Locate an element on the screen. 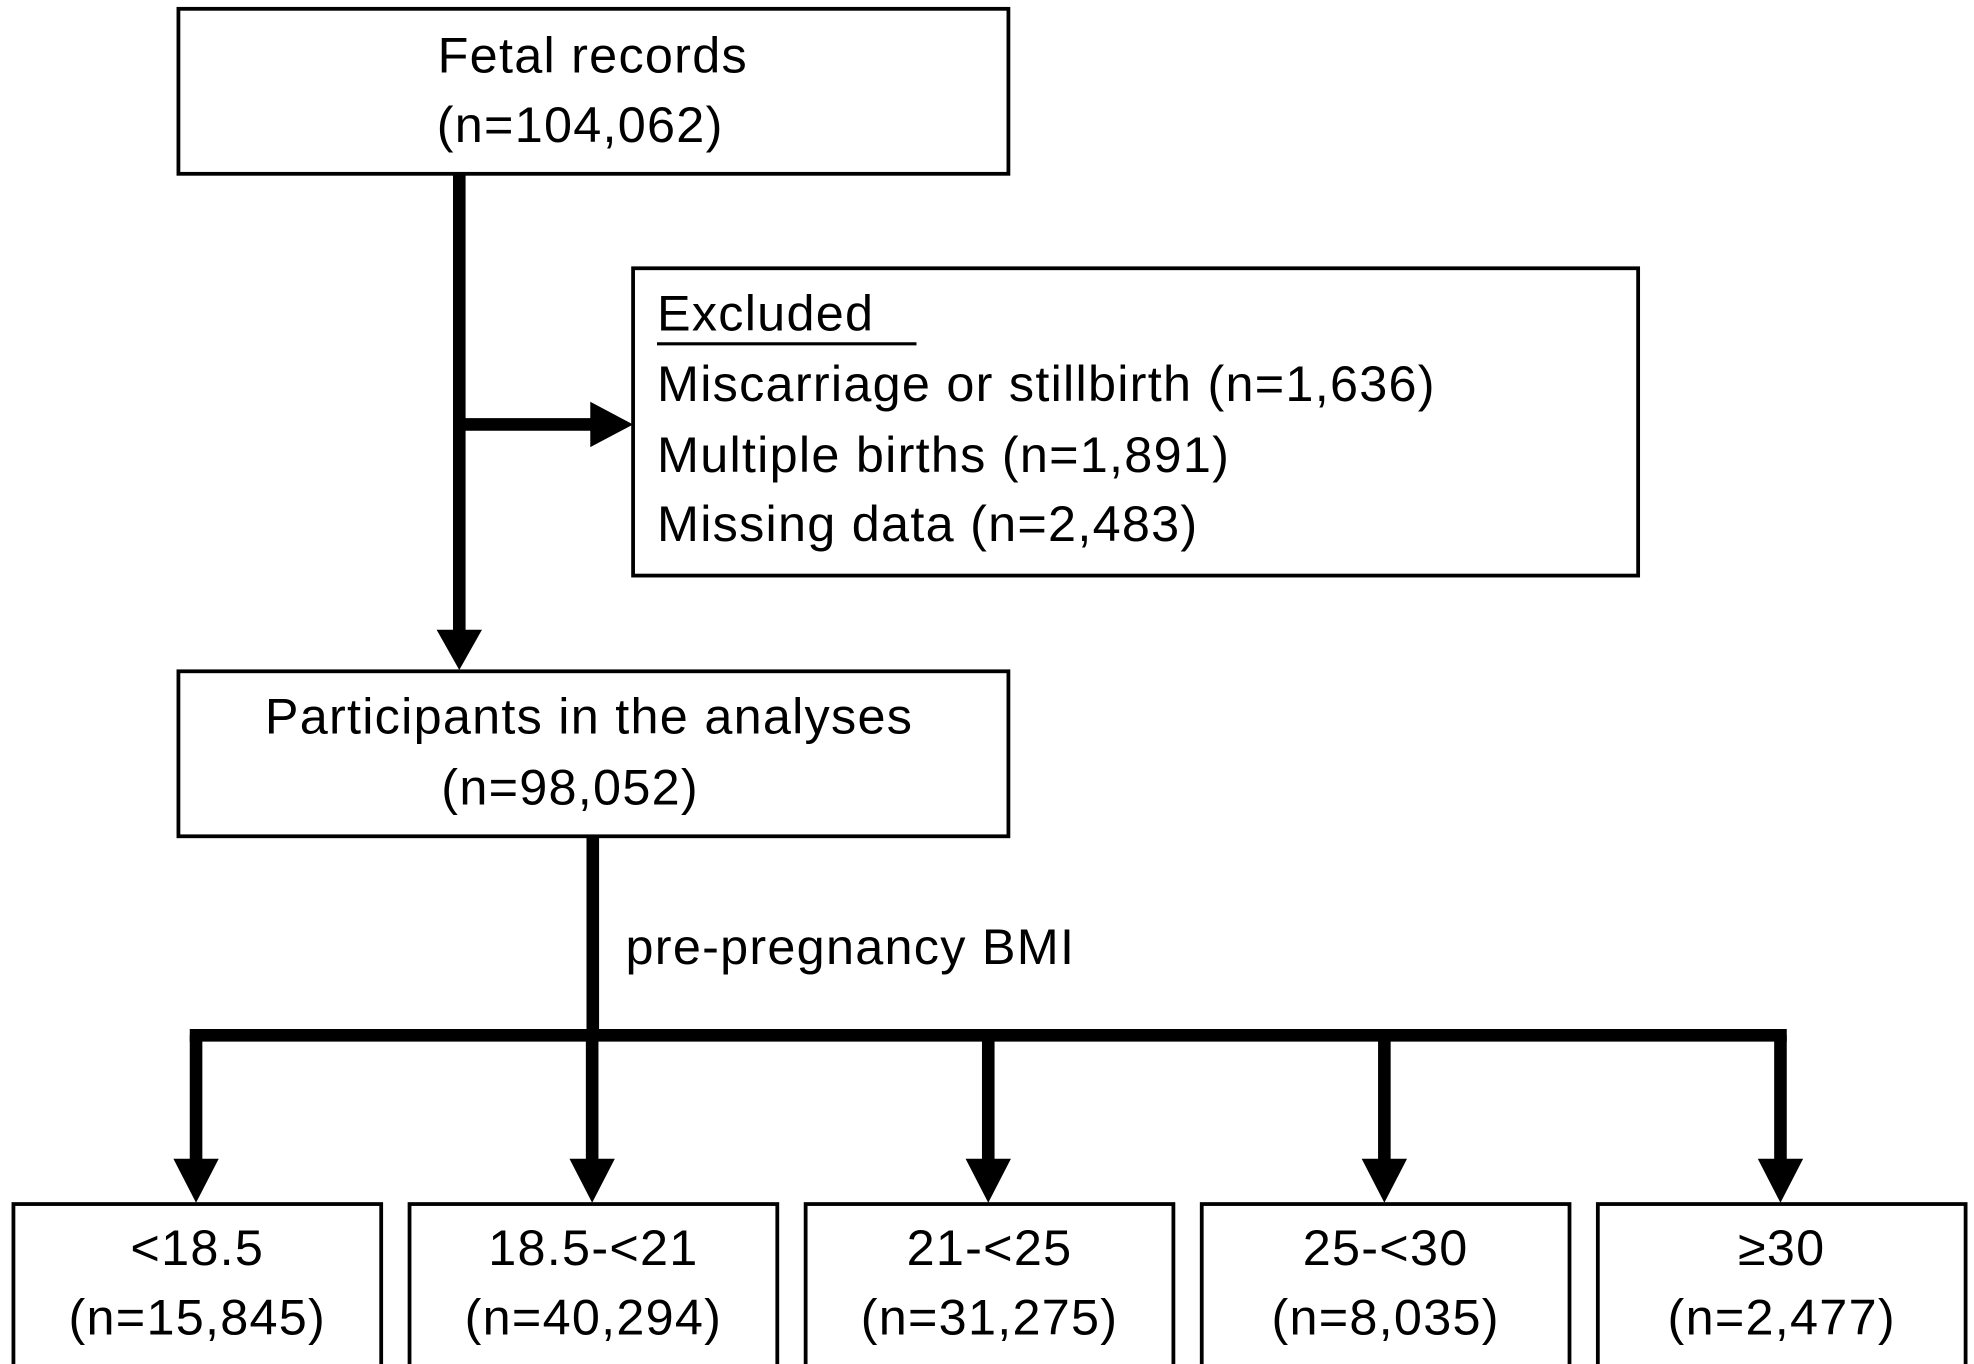 This screenshot has width=1974, height=1364. group-count: (n=8,035) is located at coordinates (1385, 1316).